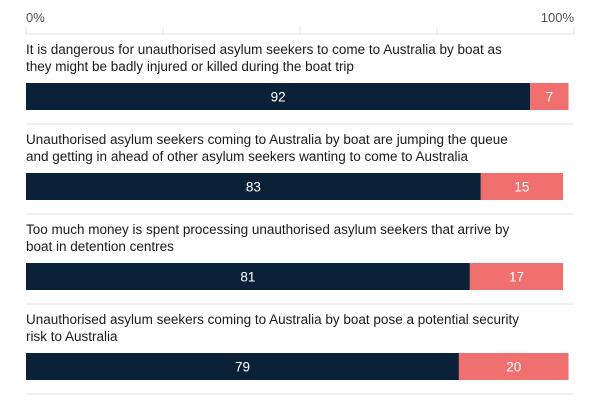  What do you see at coordinates (35, 17) in the screenshot?
I see `axis-label-min: 0%` at bounding box center [35, 17].